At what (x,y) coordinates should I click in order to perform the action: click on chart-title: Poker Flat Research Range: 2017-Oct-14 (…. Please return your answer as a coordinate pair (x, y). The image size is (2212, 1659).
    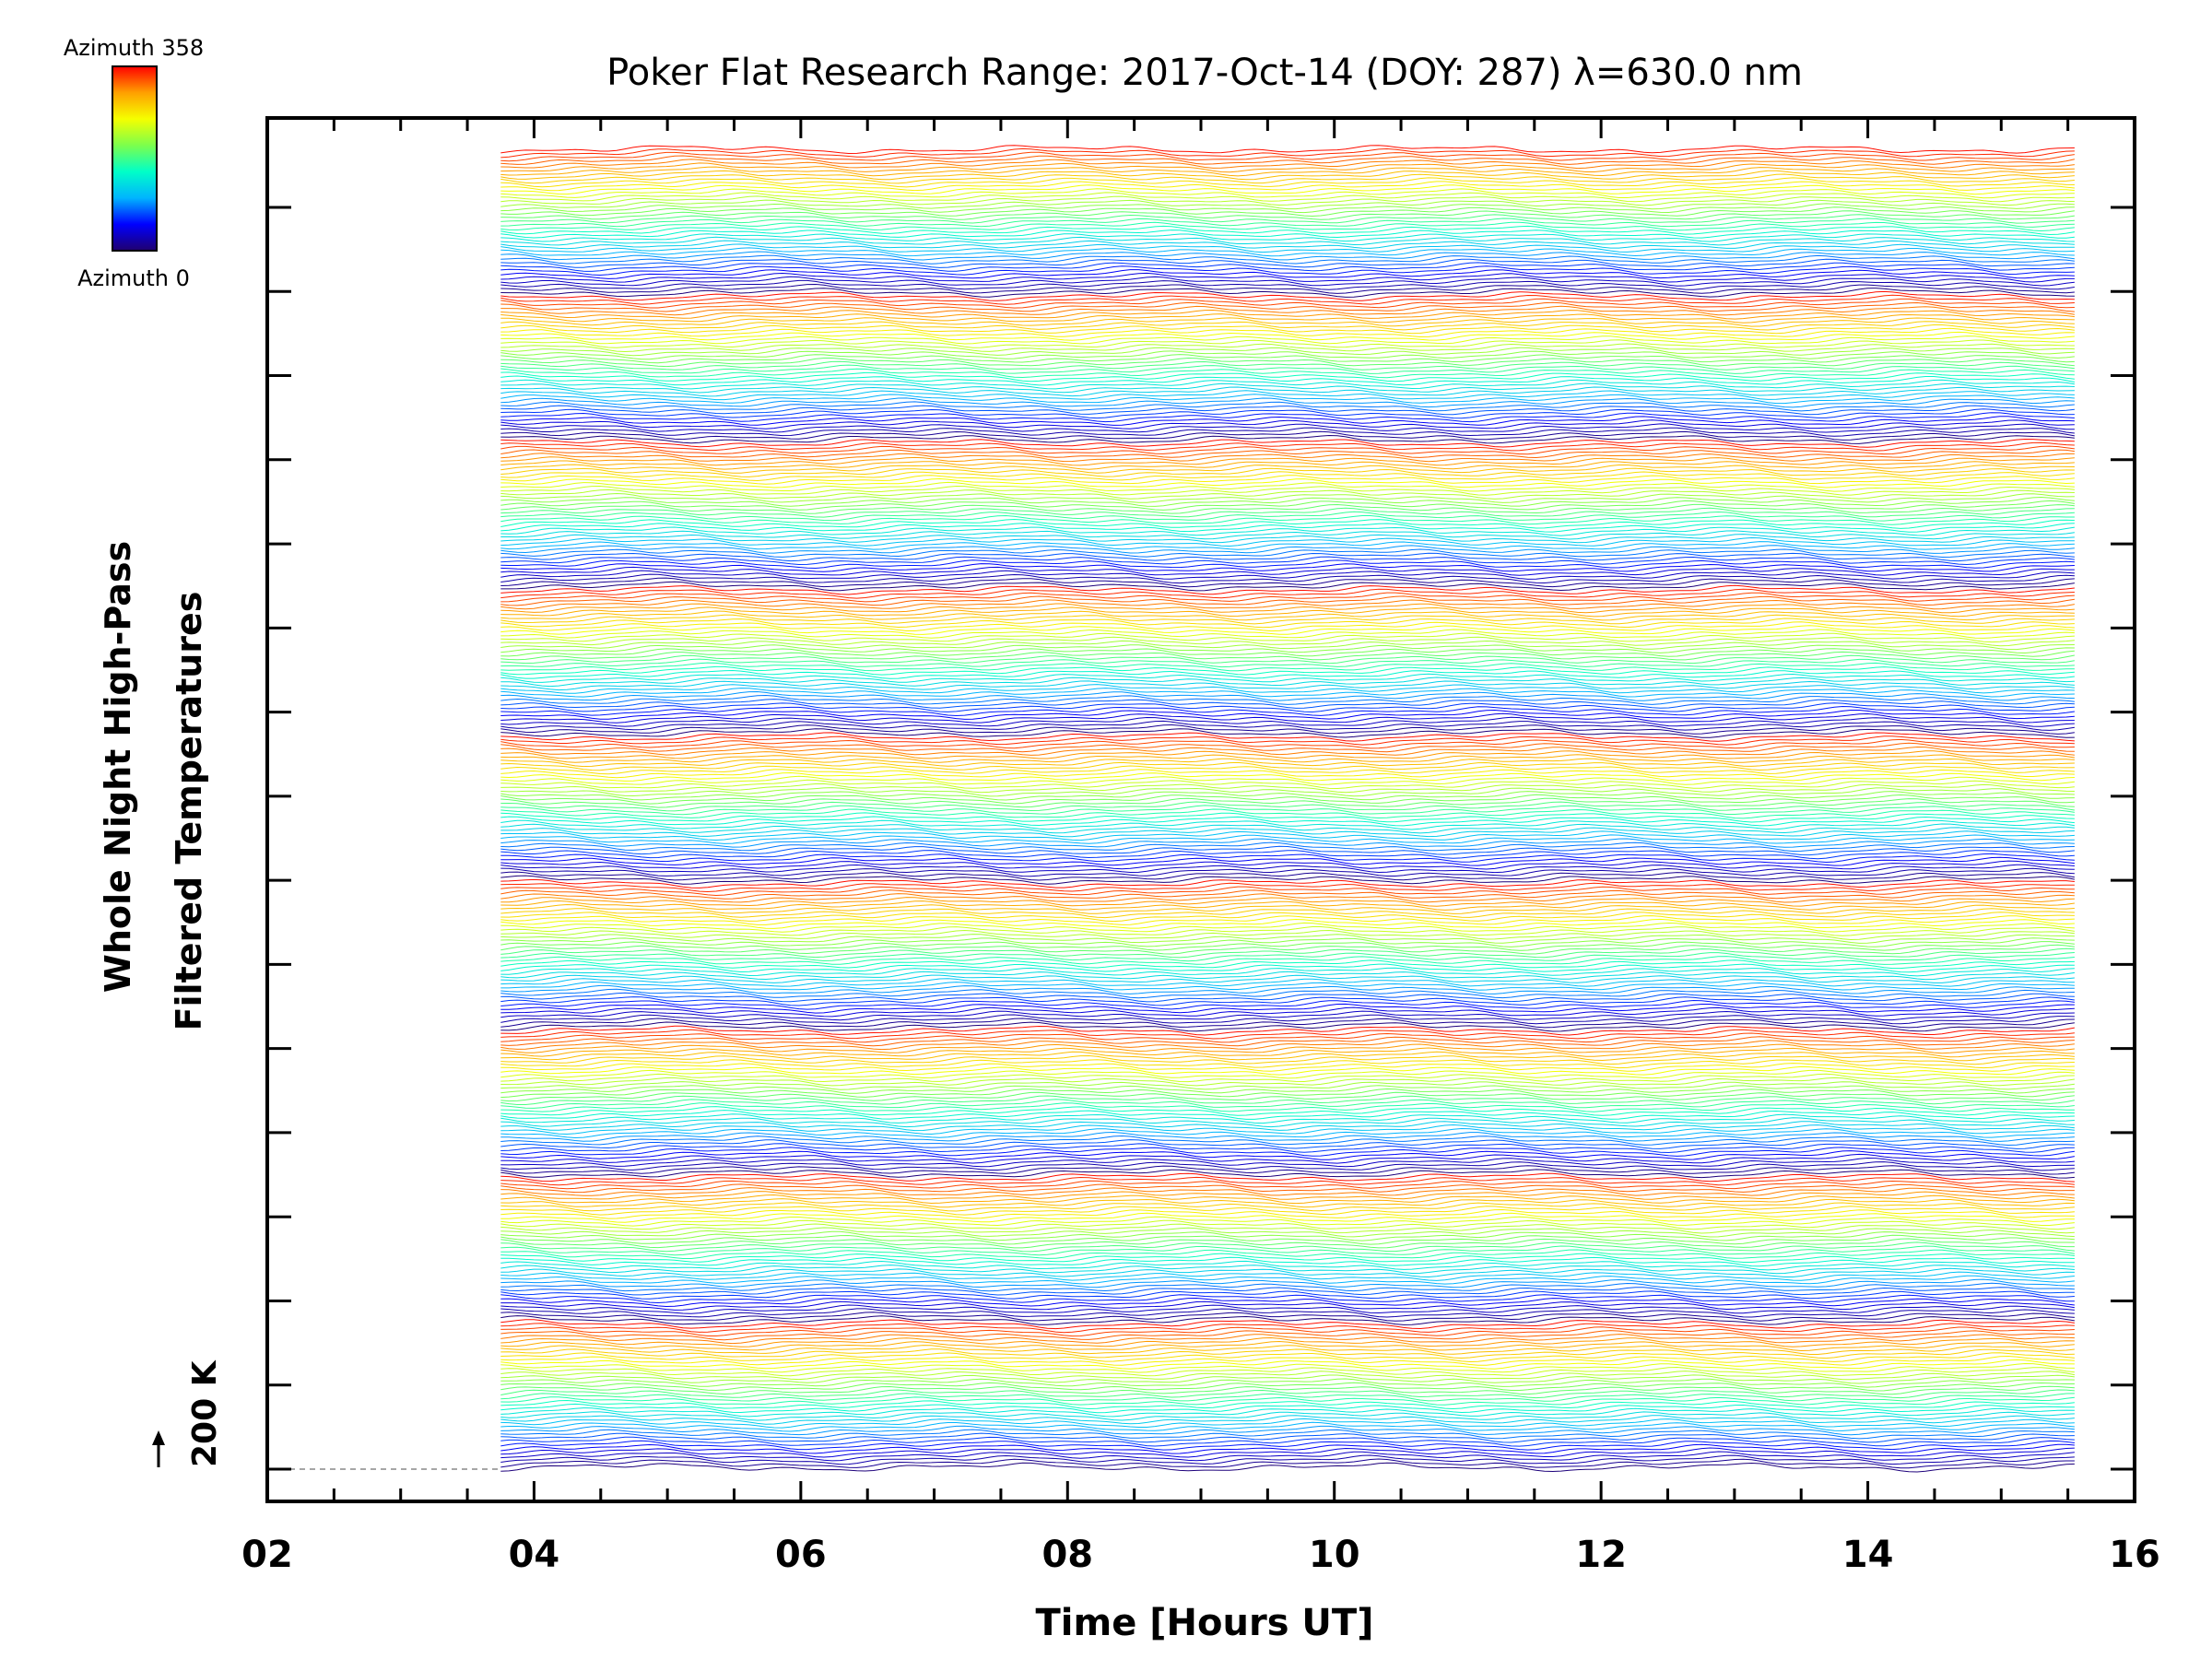
    Looking at the image, I should click on (1204, 73).